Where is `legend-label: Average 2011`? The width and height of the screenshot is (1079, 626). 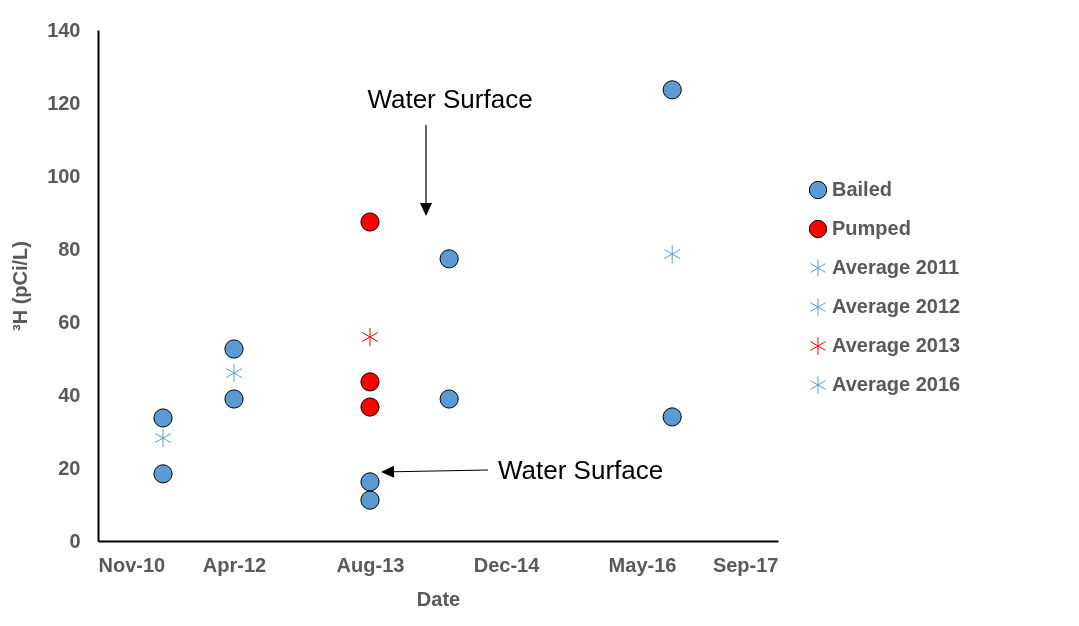 legend-label: Average 2011 is located at coordinates (896, 267).